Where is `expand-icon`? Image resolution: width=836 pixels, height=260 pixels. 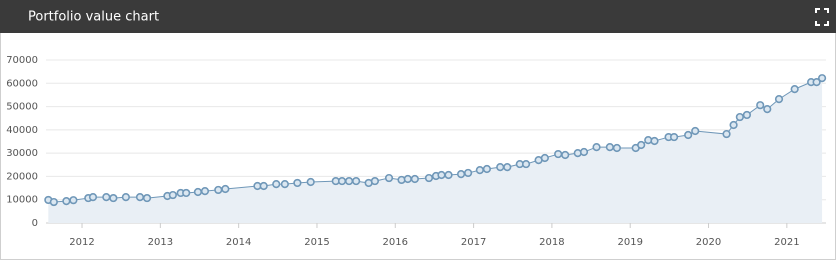 expand-icon is located at coordinates (822, 17).